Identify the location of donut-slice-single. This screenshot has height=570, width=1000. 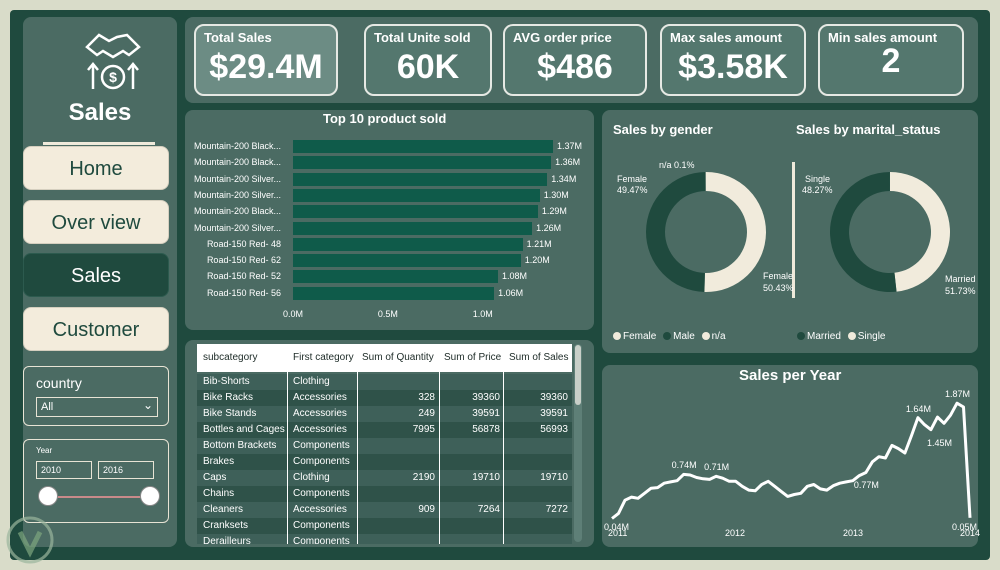
(920, 232).